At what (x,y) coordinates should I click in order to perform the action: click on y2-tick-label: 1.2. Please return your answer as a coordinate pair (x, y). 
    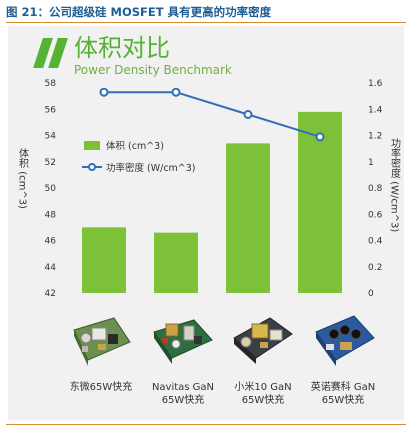
    Looking at the image, I should click on (375, 137).